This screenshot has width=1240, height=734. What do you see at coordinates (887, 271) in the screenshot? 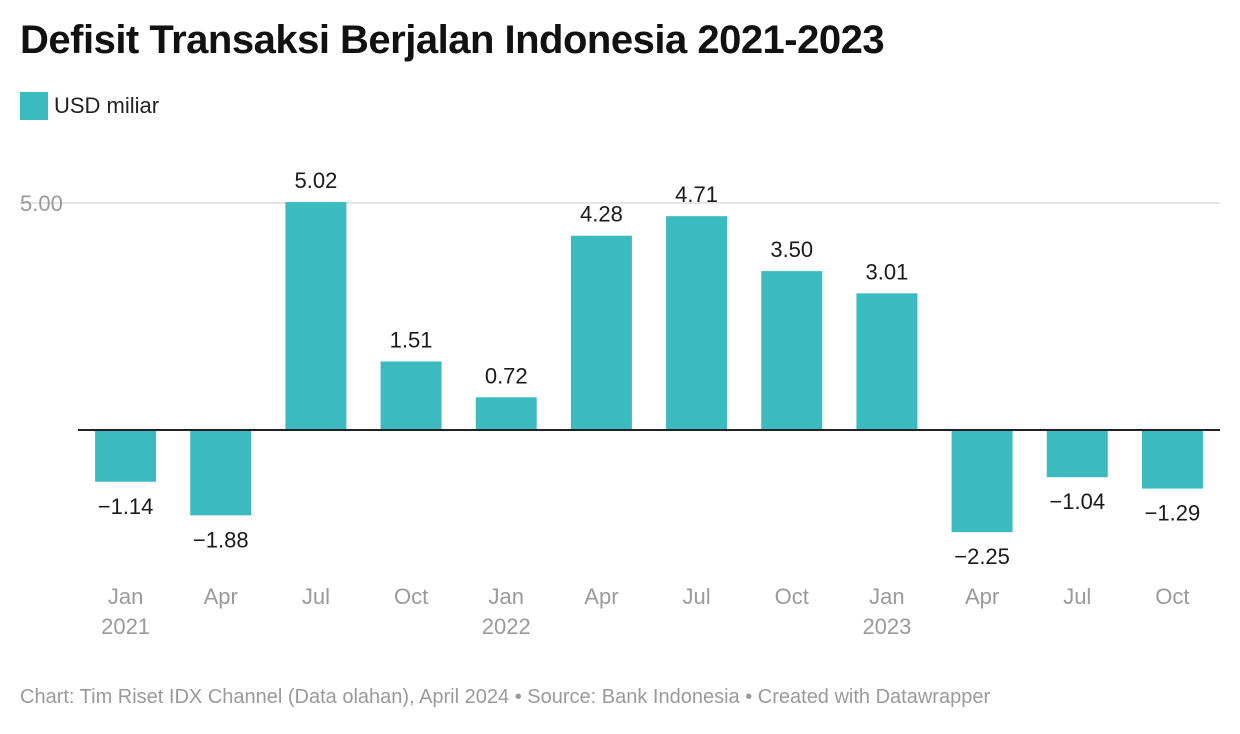
I see `data-label: 3.01` at bounding box center [887, 271].